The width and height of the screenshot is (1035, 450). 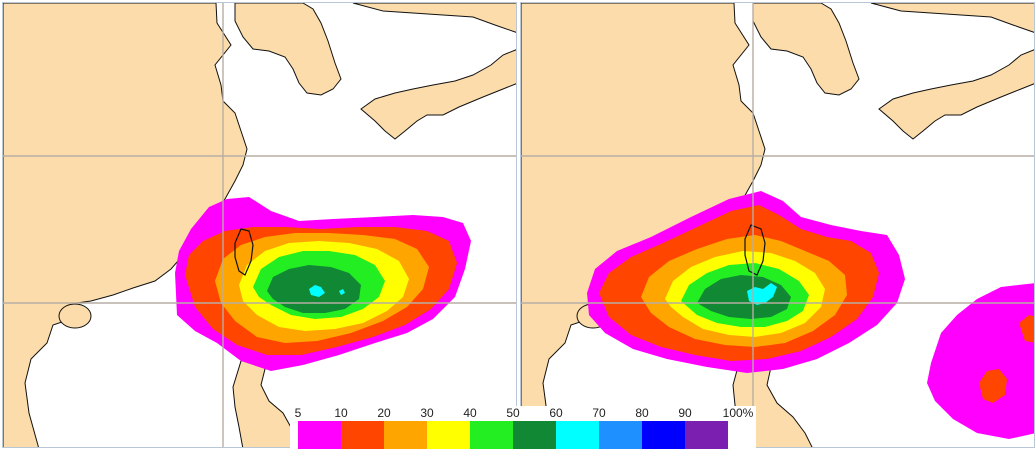 What do you see at coordinates (738, 413) in the screenshot?
I see `legend-tick: 100%` at bounding box center [738, 413].